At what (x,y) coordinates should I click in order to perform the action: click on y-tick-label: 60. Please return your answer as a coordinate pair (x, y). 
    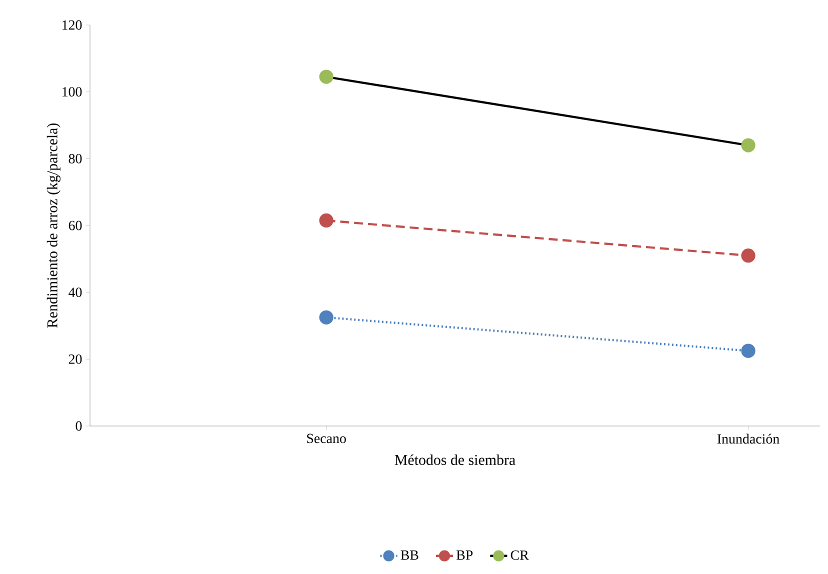
    Looking at the image, I should click on (75, 225).